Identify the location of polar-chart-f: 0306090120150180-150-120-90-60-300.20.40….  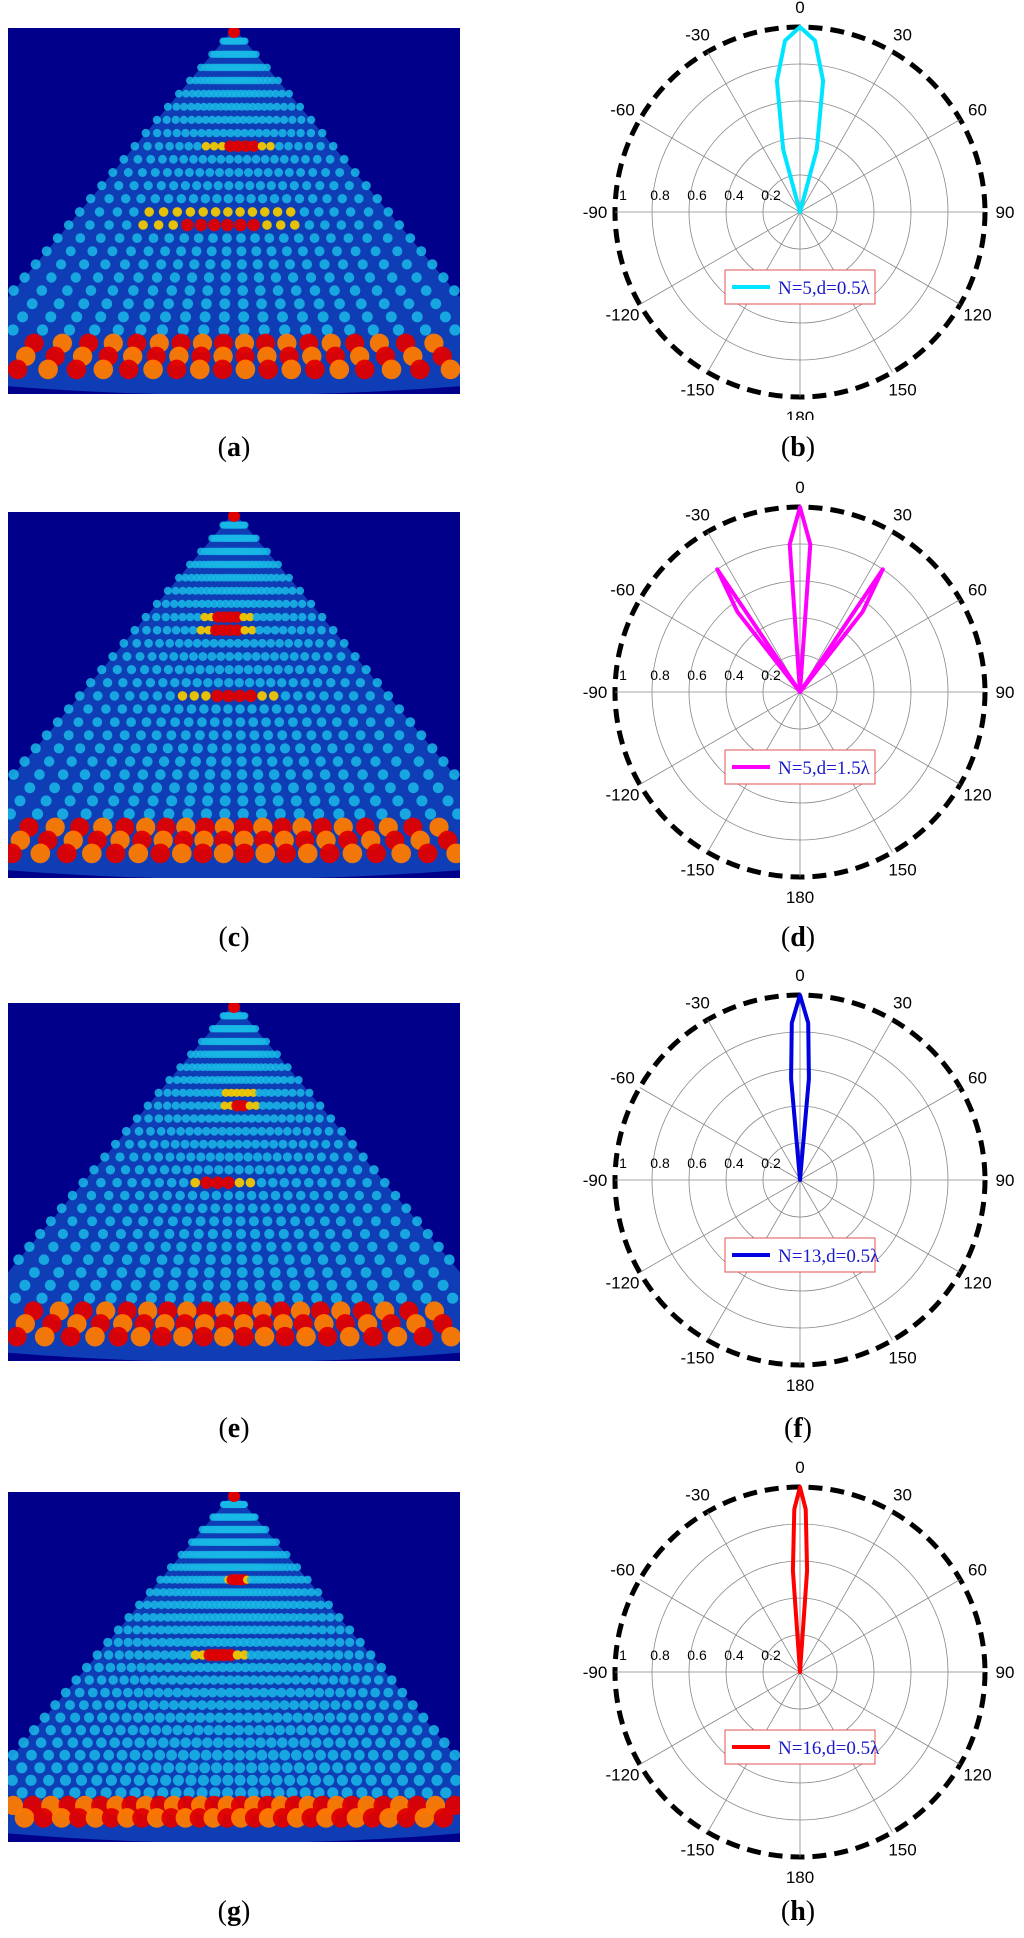
(799, 1181).